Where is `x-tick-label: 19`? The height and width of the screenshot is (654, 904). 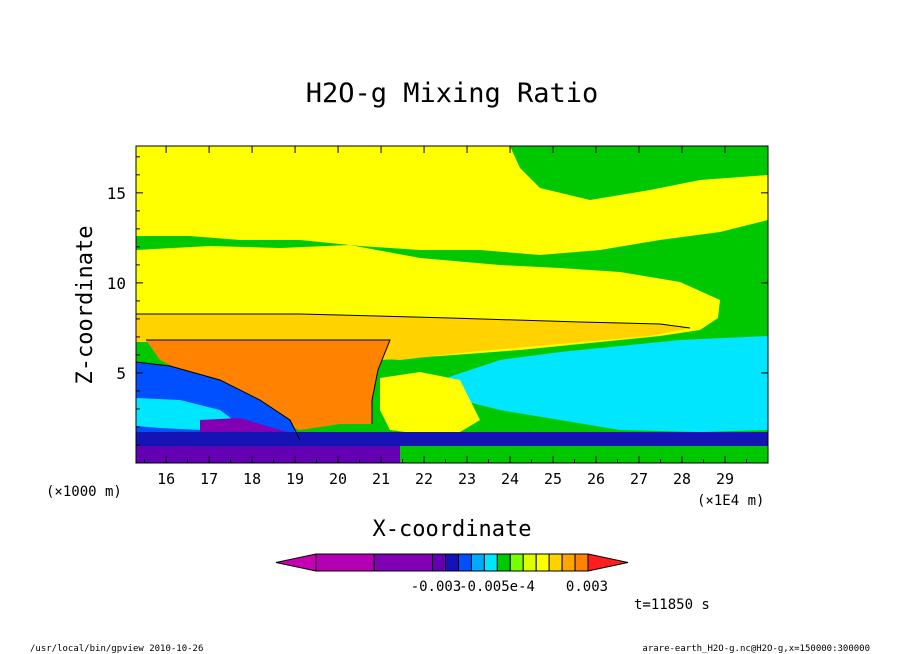 x-tick-label: 19 is located at coordinates (295, 479).